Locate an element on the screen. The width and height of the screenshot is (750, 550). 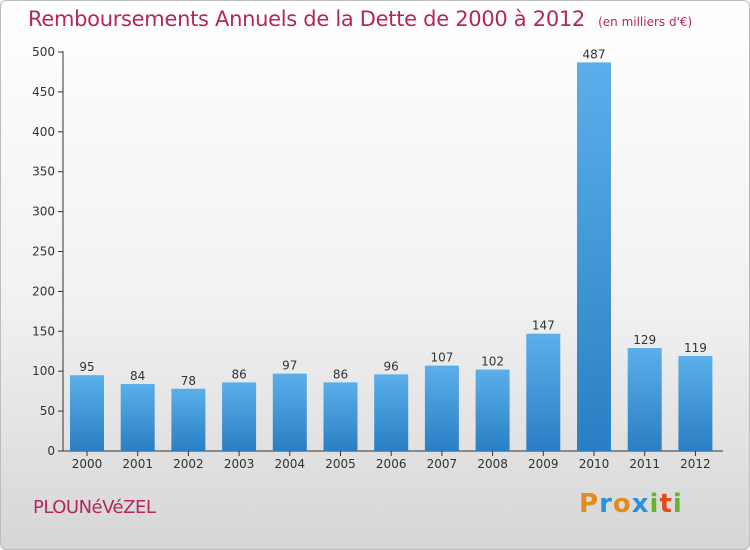
brand-letter: r is located at coordinates (606, 504).